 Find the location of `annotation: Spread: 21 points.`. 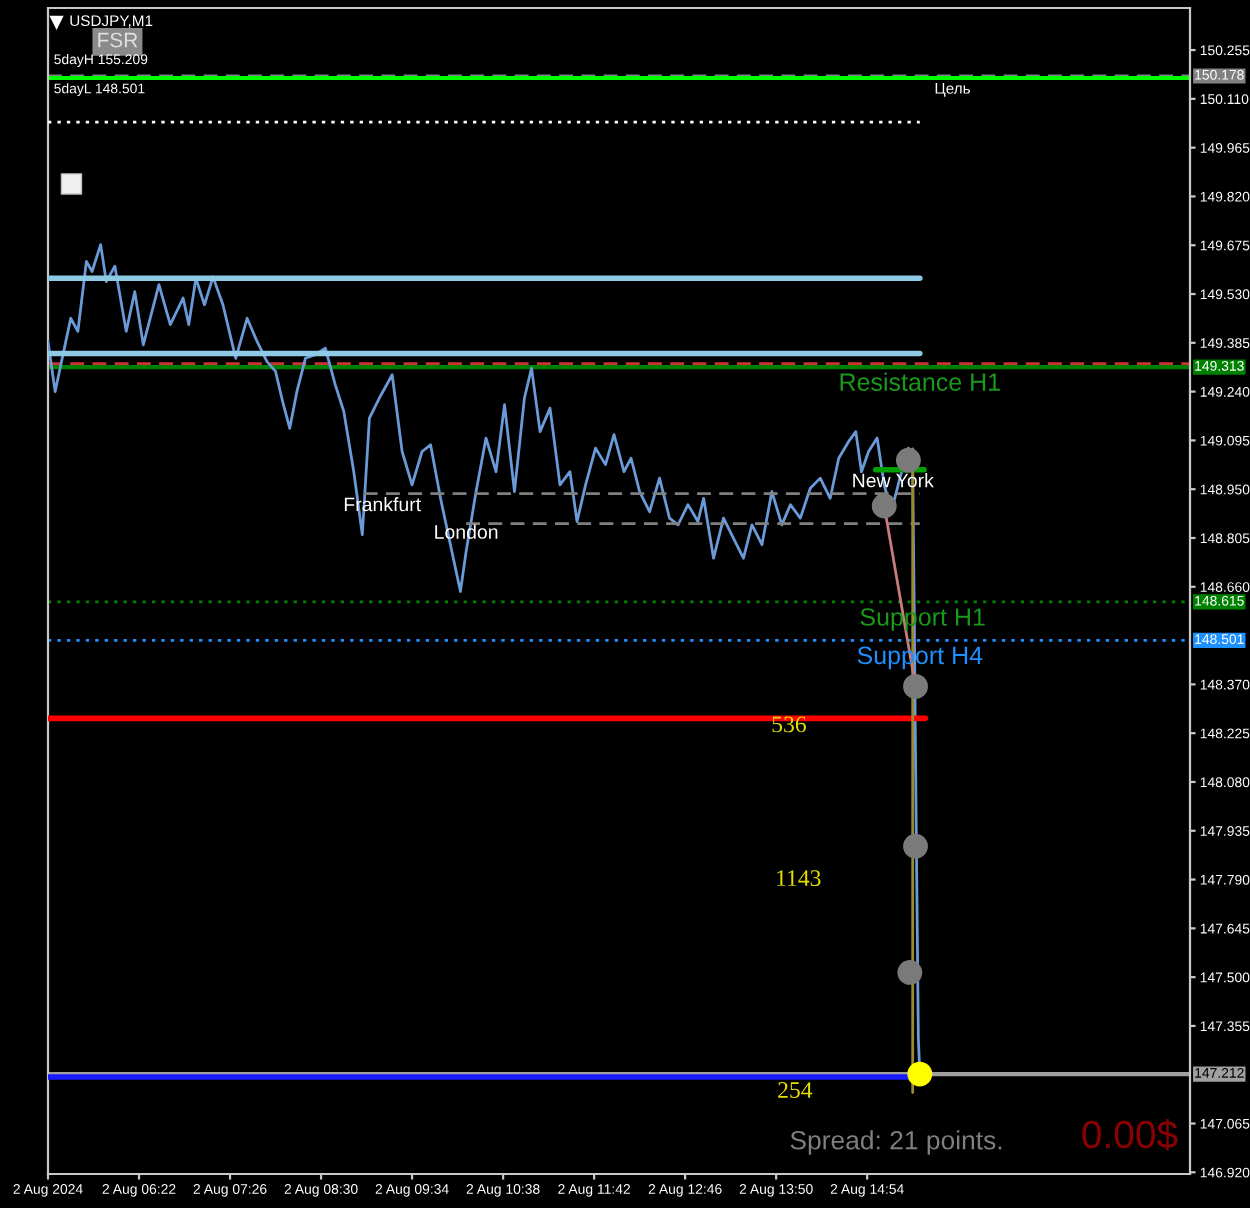

annotation: Spread: 21 points. is located at coordinates (896, 1142).